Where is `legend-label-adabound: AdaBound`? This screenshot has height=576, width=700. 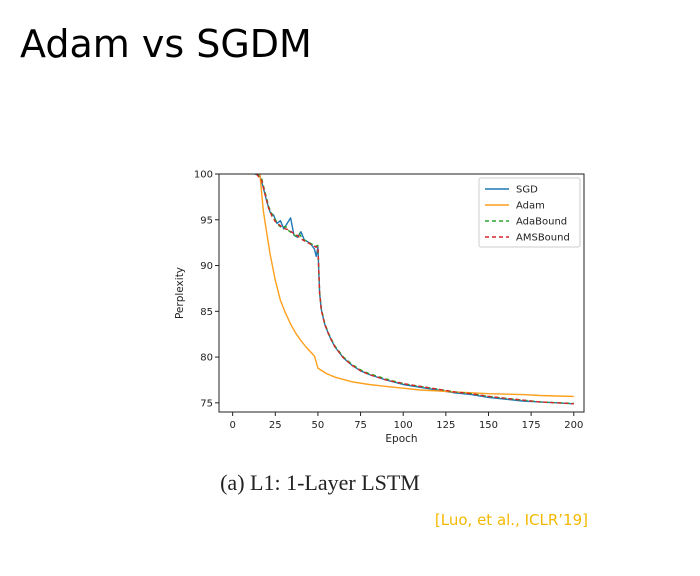
legend-label-adabound: AdaBound is located at coordinates (541, 222).